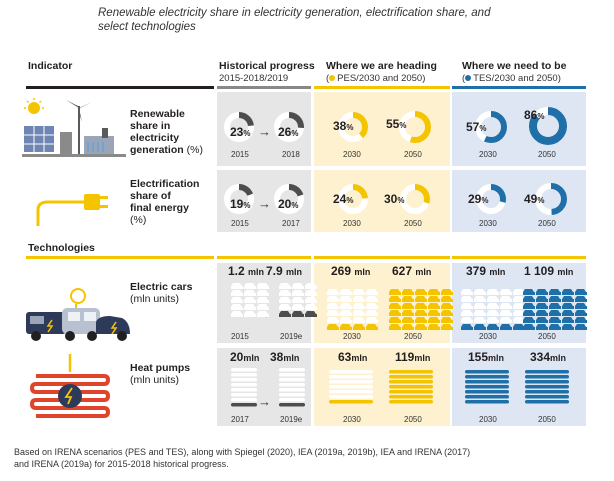  What do you see at coordinates (411, 392) in the screenshot?
I see `heatpumps-pes-2050-bar` at bounding box center [411, 392].